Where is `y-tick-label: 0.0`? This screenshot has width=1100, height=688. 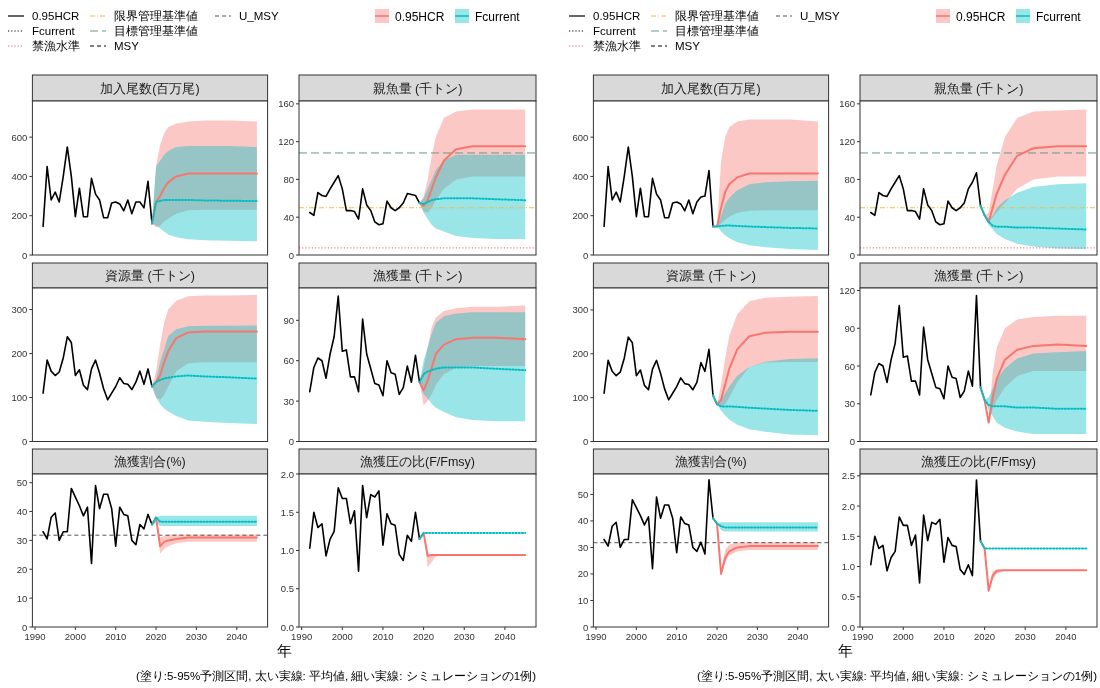 y-tick-label: 0.0 is located at coordinates (287, 627).